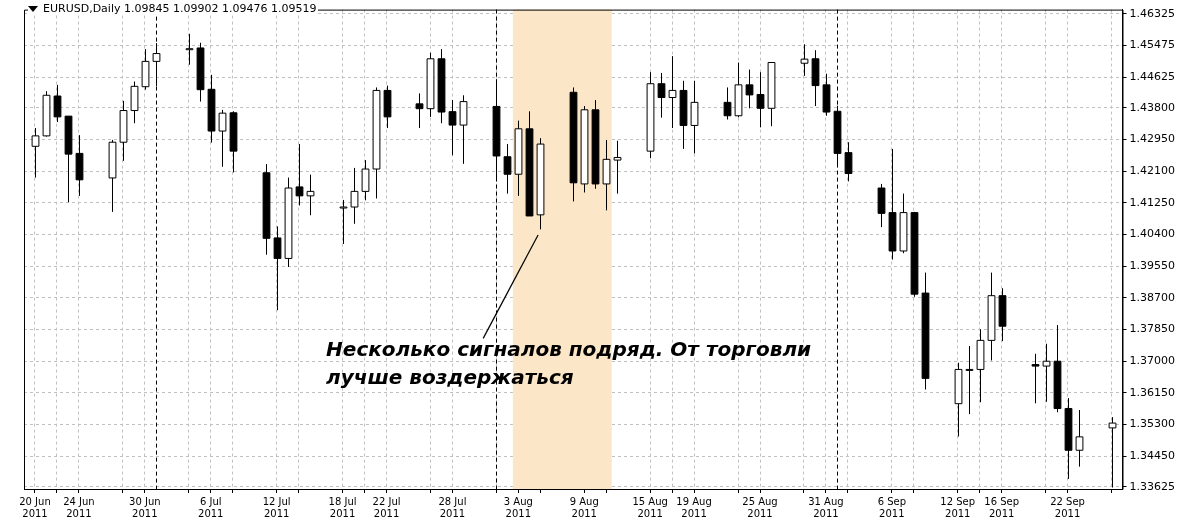 The image size is (1180, 523). Describe the element at coordinates (760, 507) in the screenshot. I see `x-tick-label: 25 Aug 2011` at that location.